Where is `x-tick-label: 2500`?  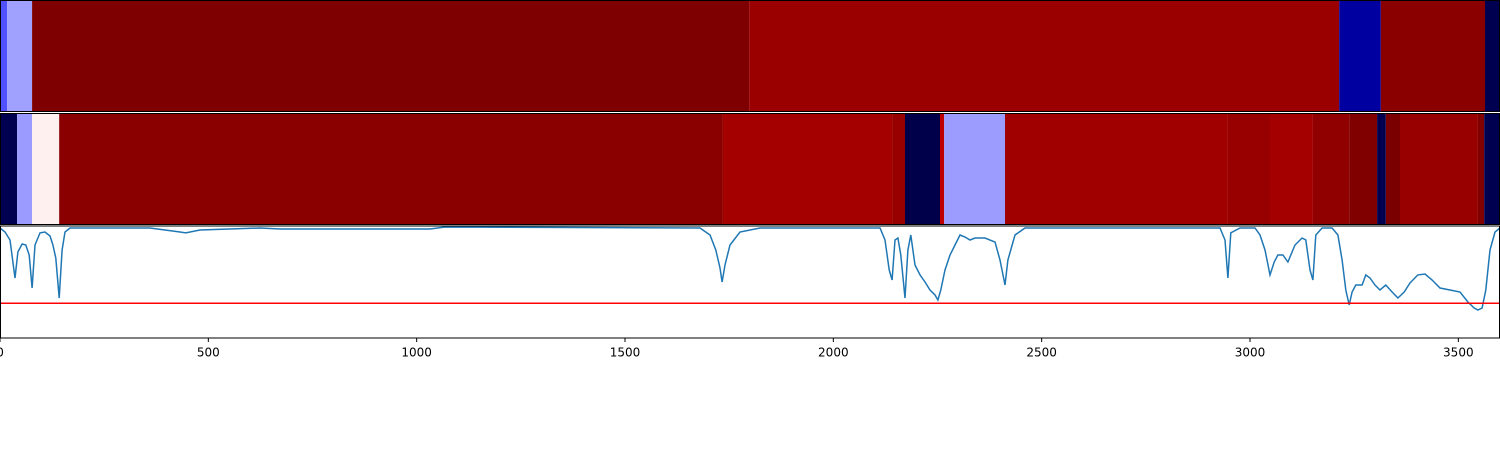 x-tick-label: 2500 is located at coordinates (1041, 353).